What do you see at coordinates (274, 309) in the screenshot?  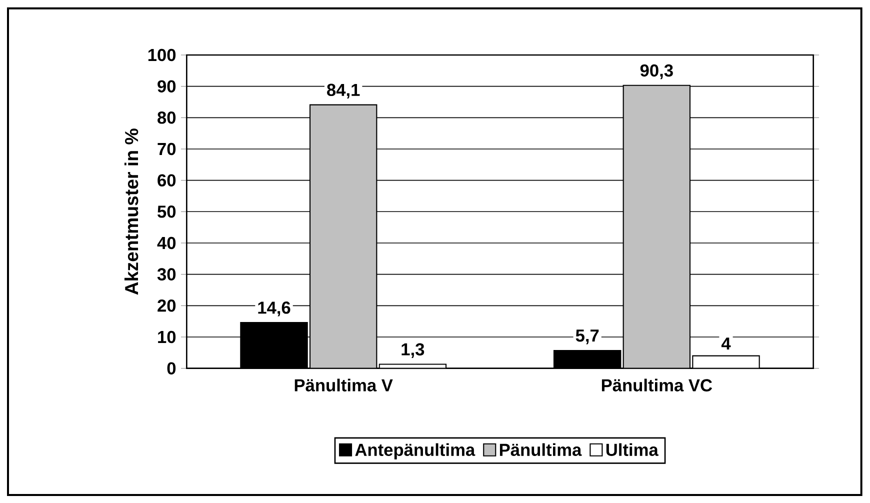 I see `data-label: 14,6` at bounding box center [274, 309].